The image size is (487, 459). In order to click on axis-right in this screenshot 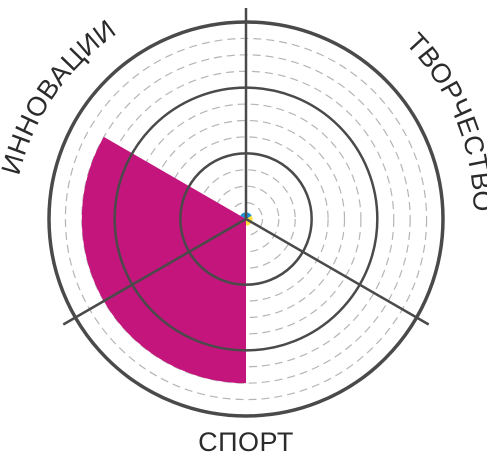, I will do `click(337, 271)`.